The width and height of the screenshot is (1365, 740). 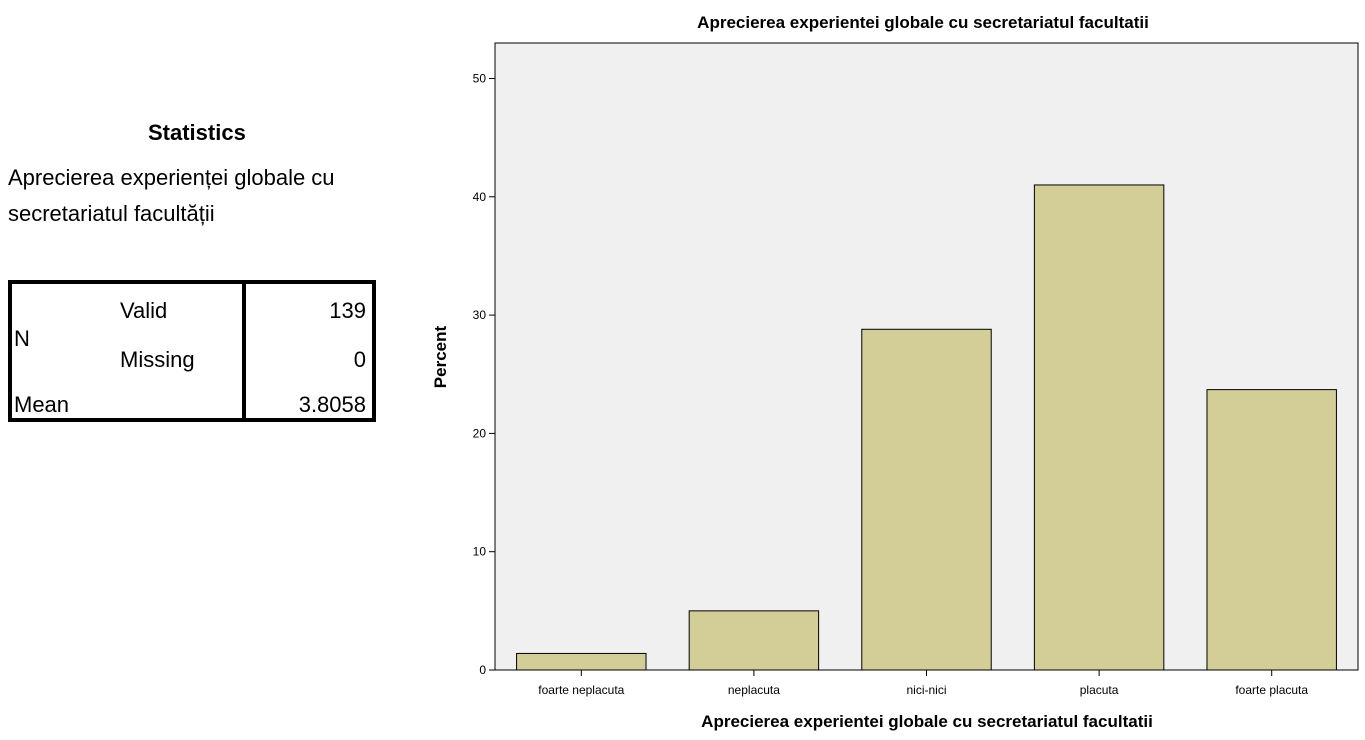 I want to click on x-tick-label: foarte neplacuta, so click(x=581, y=690).